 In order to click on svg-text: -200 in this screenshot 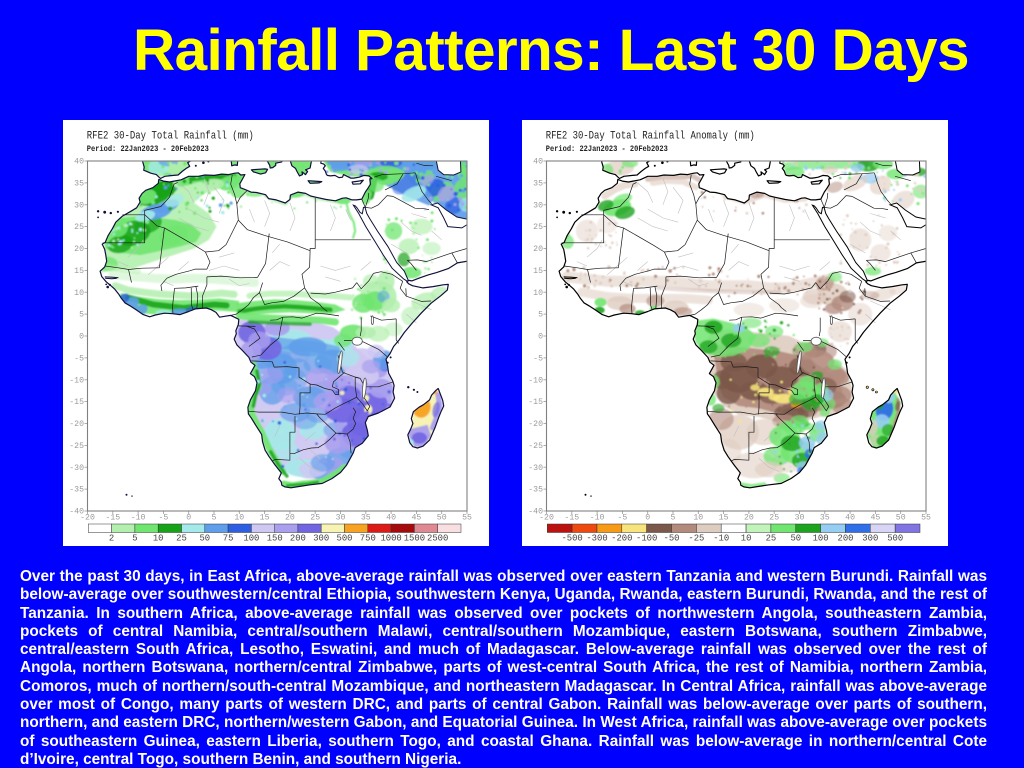, I will do `click(621, 539)`.